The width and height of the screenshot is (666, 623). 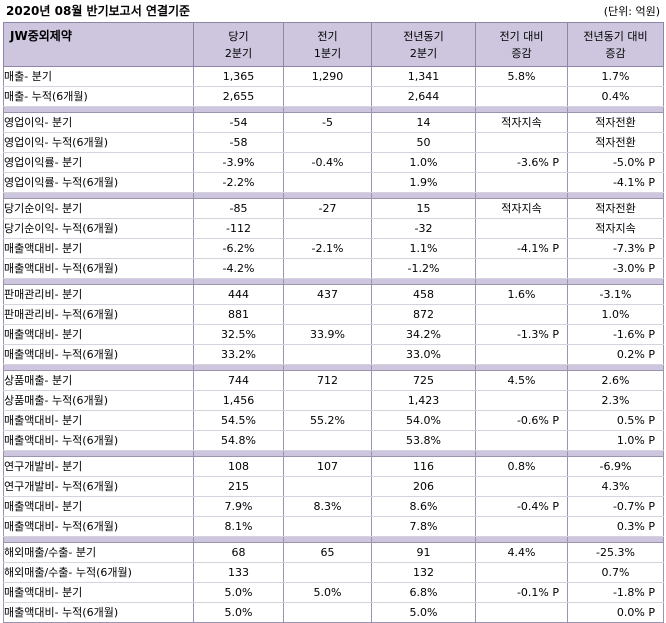 What do you see at coordinates (238, 96) in the screenshot?
I see `cell-current: 2,655` at bounding box center [238, 96].